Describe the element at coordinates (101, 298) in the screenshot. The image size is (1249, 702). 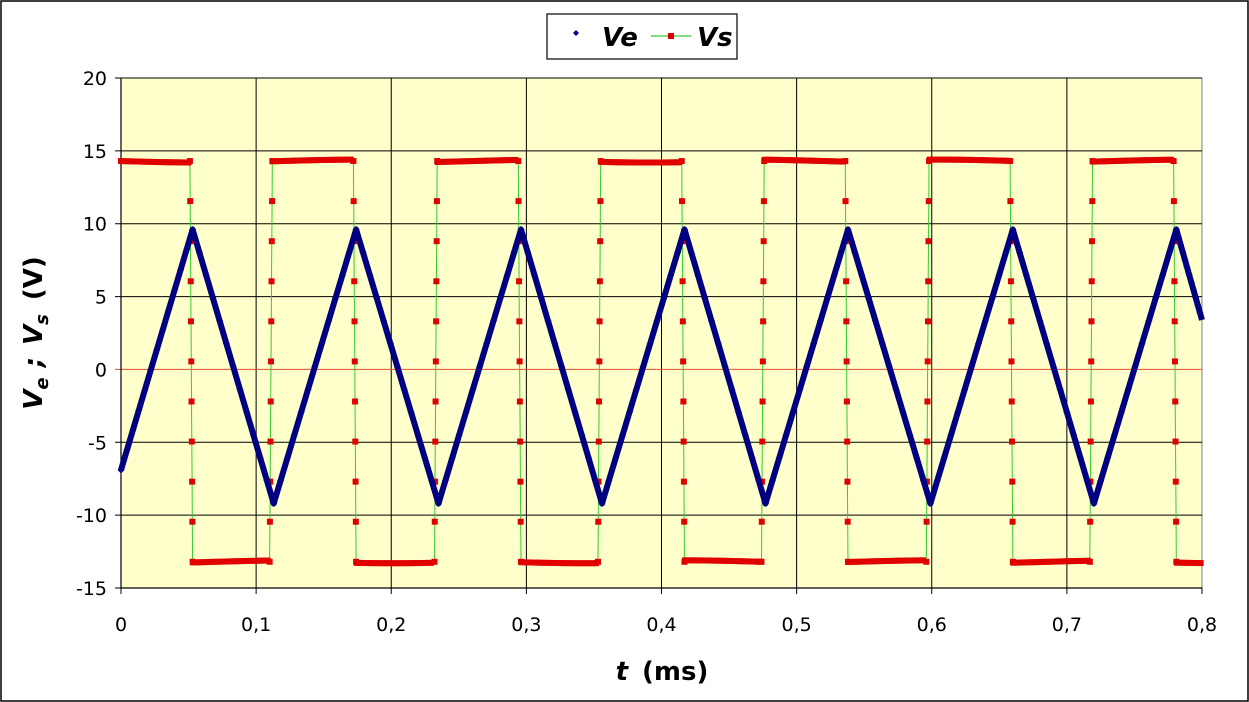
I see `y-tick-label: 5` at that location.